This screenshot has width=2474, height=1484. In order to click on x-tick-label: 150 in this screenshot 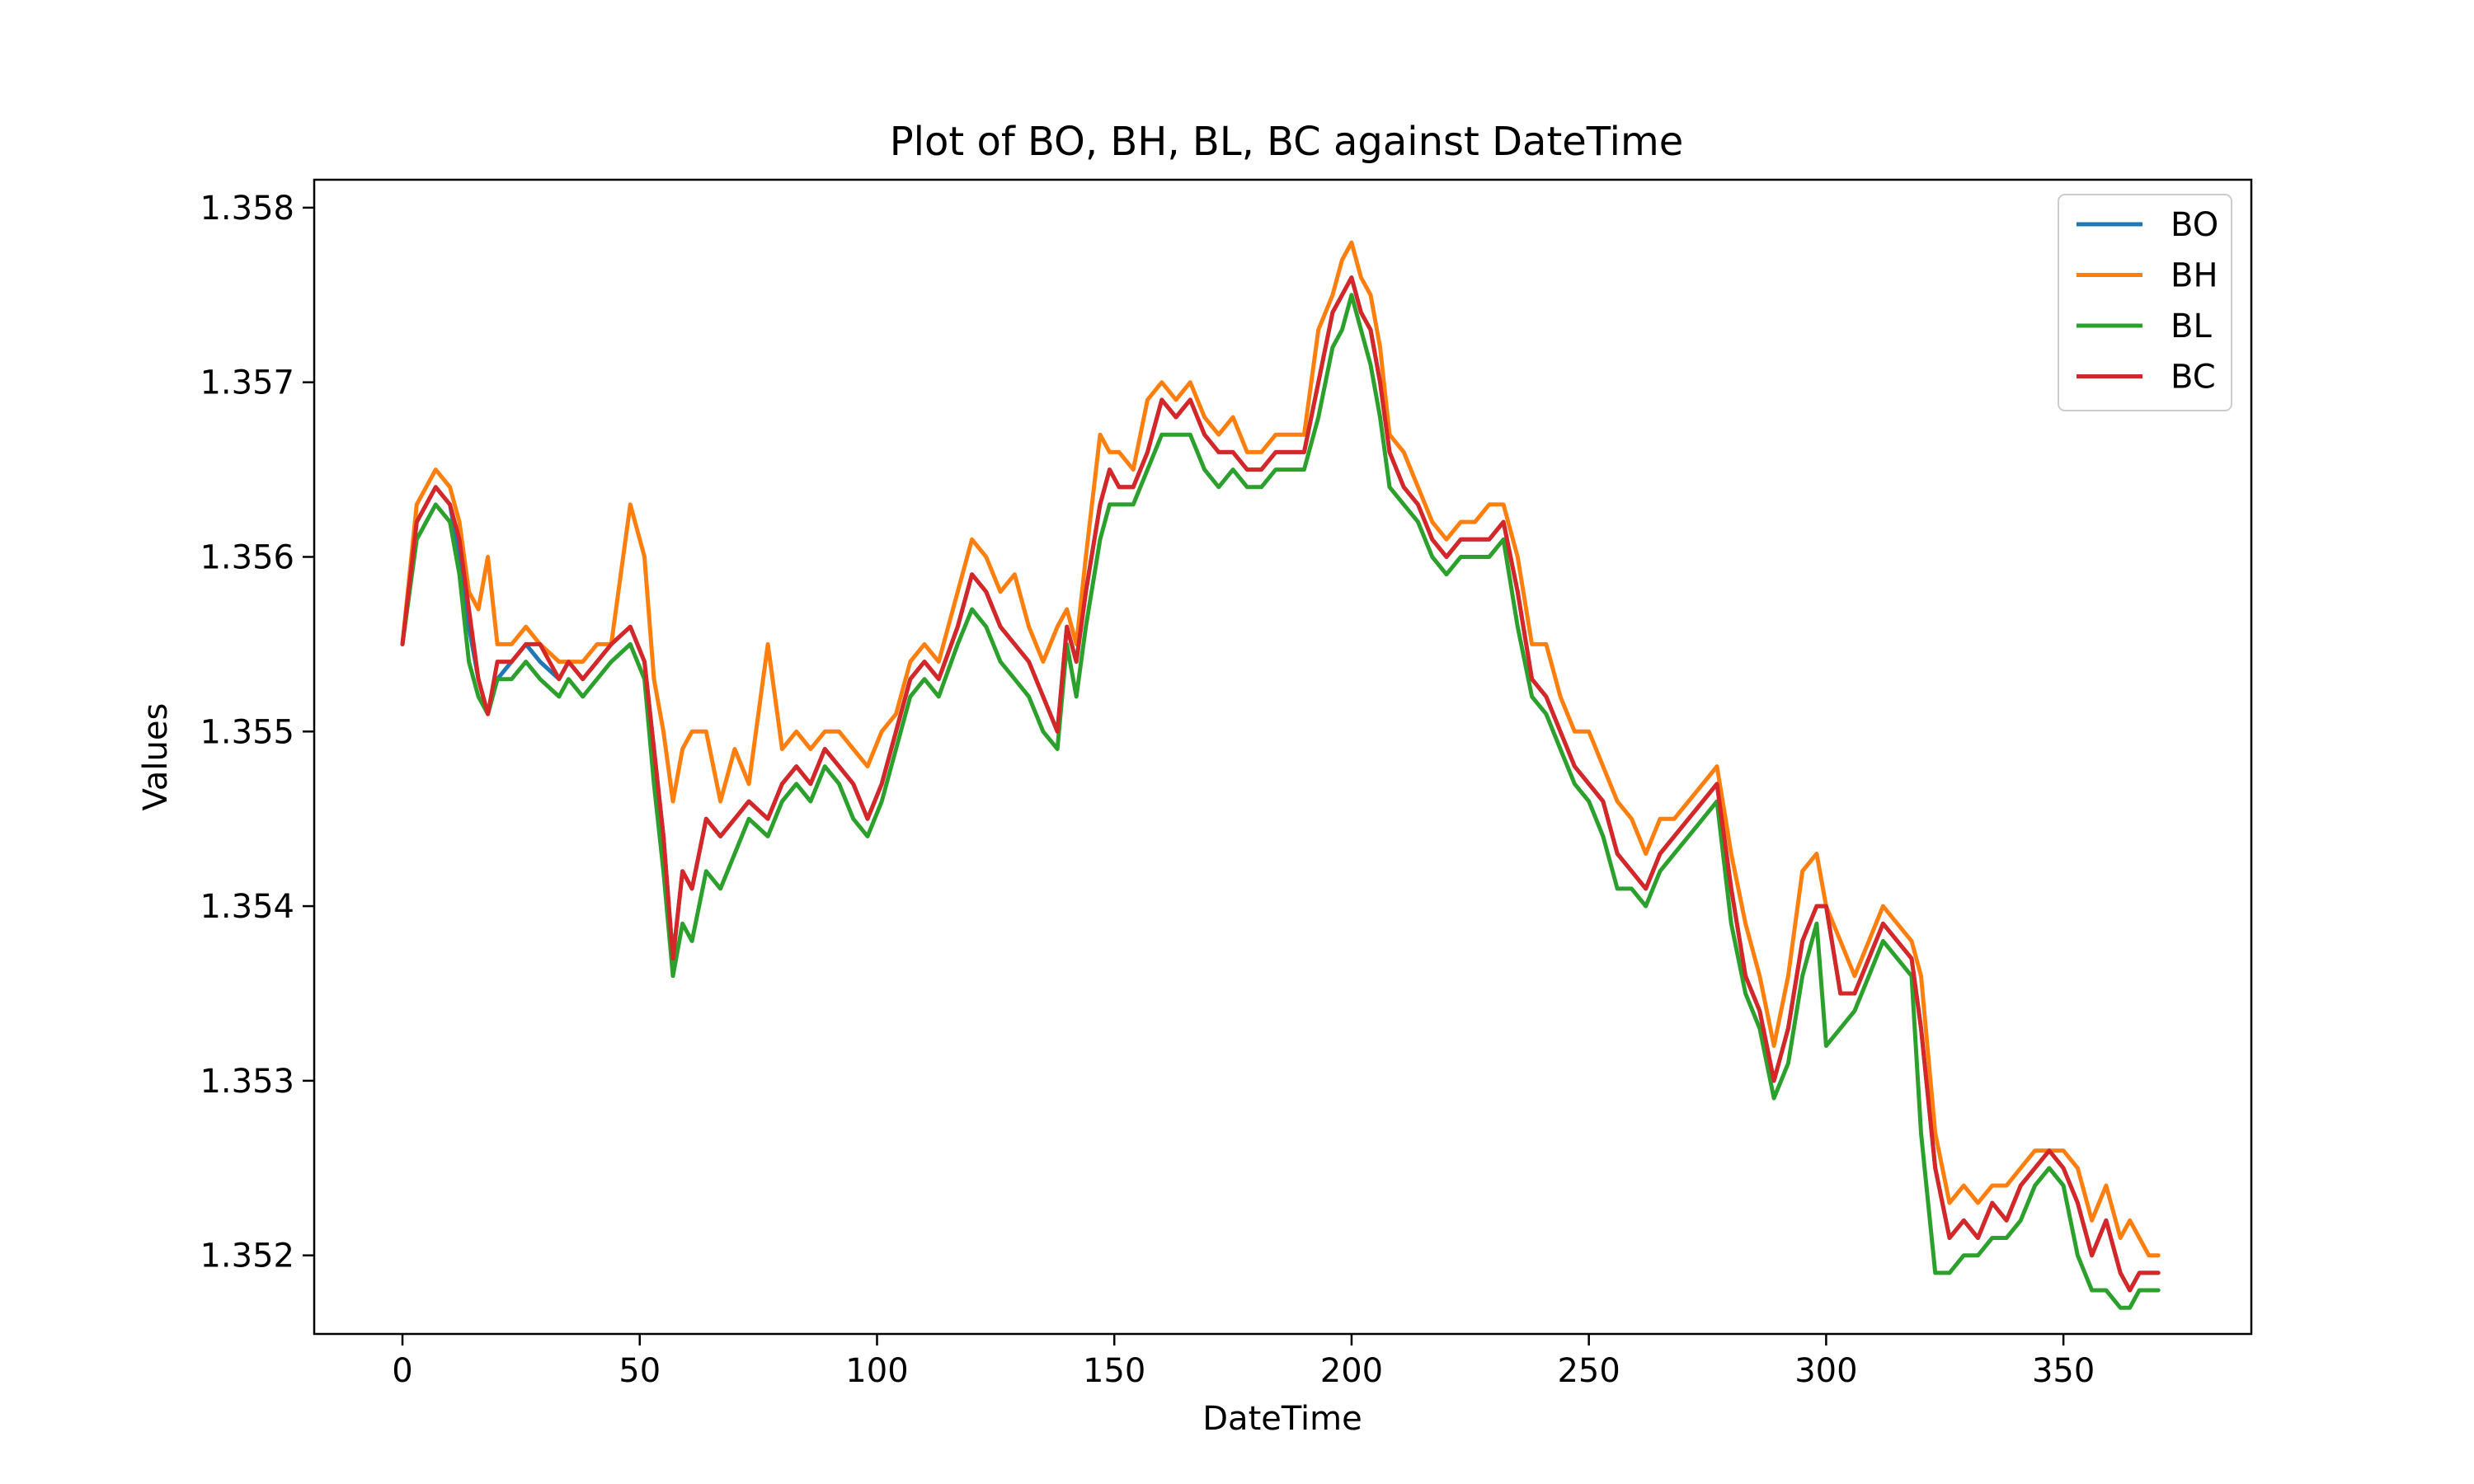, I will do `click(1114, 1371)`.